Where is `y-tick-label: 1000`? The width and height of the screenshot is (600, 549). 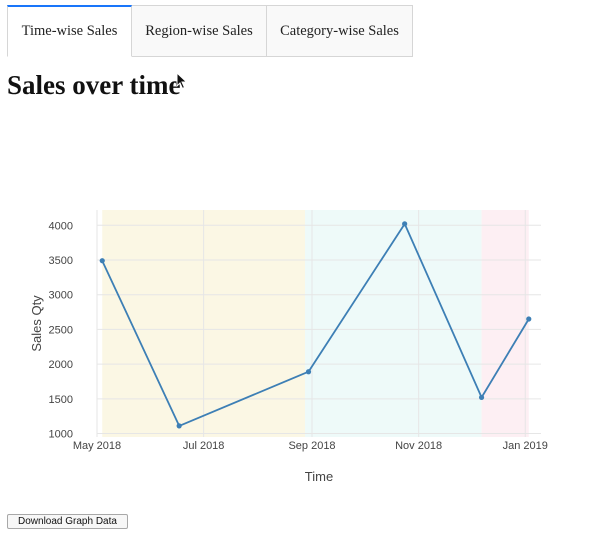 y-tick-label: 1000 is located at coordinates (61, 435).